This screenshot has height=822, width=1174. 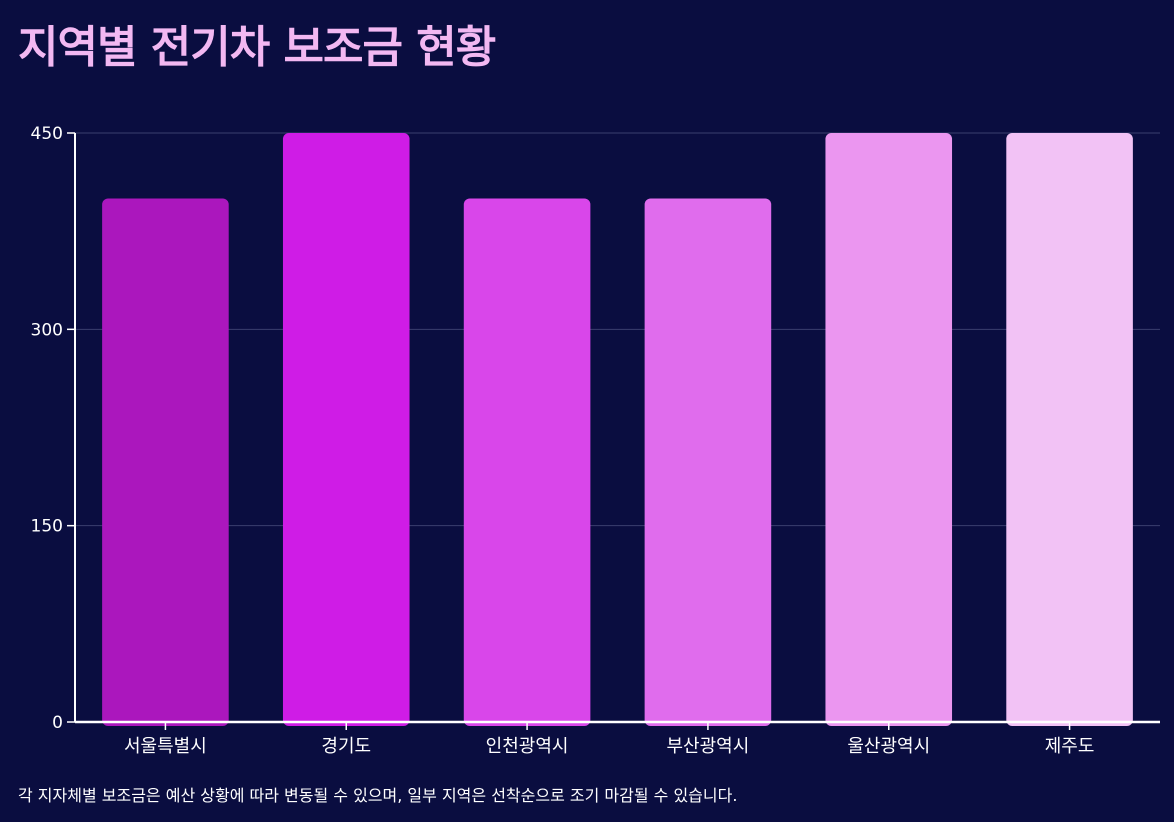 I want to click on x-tick-label: 경기도, so click(x=346, y=746).